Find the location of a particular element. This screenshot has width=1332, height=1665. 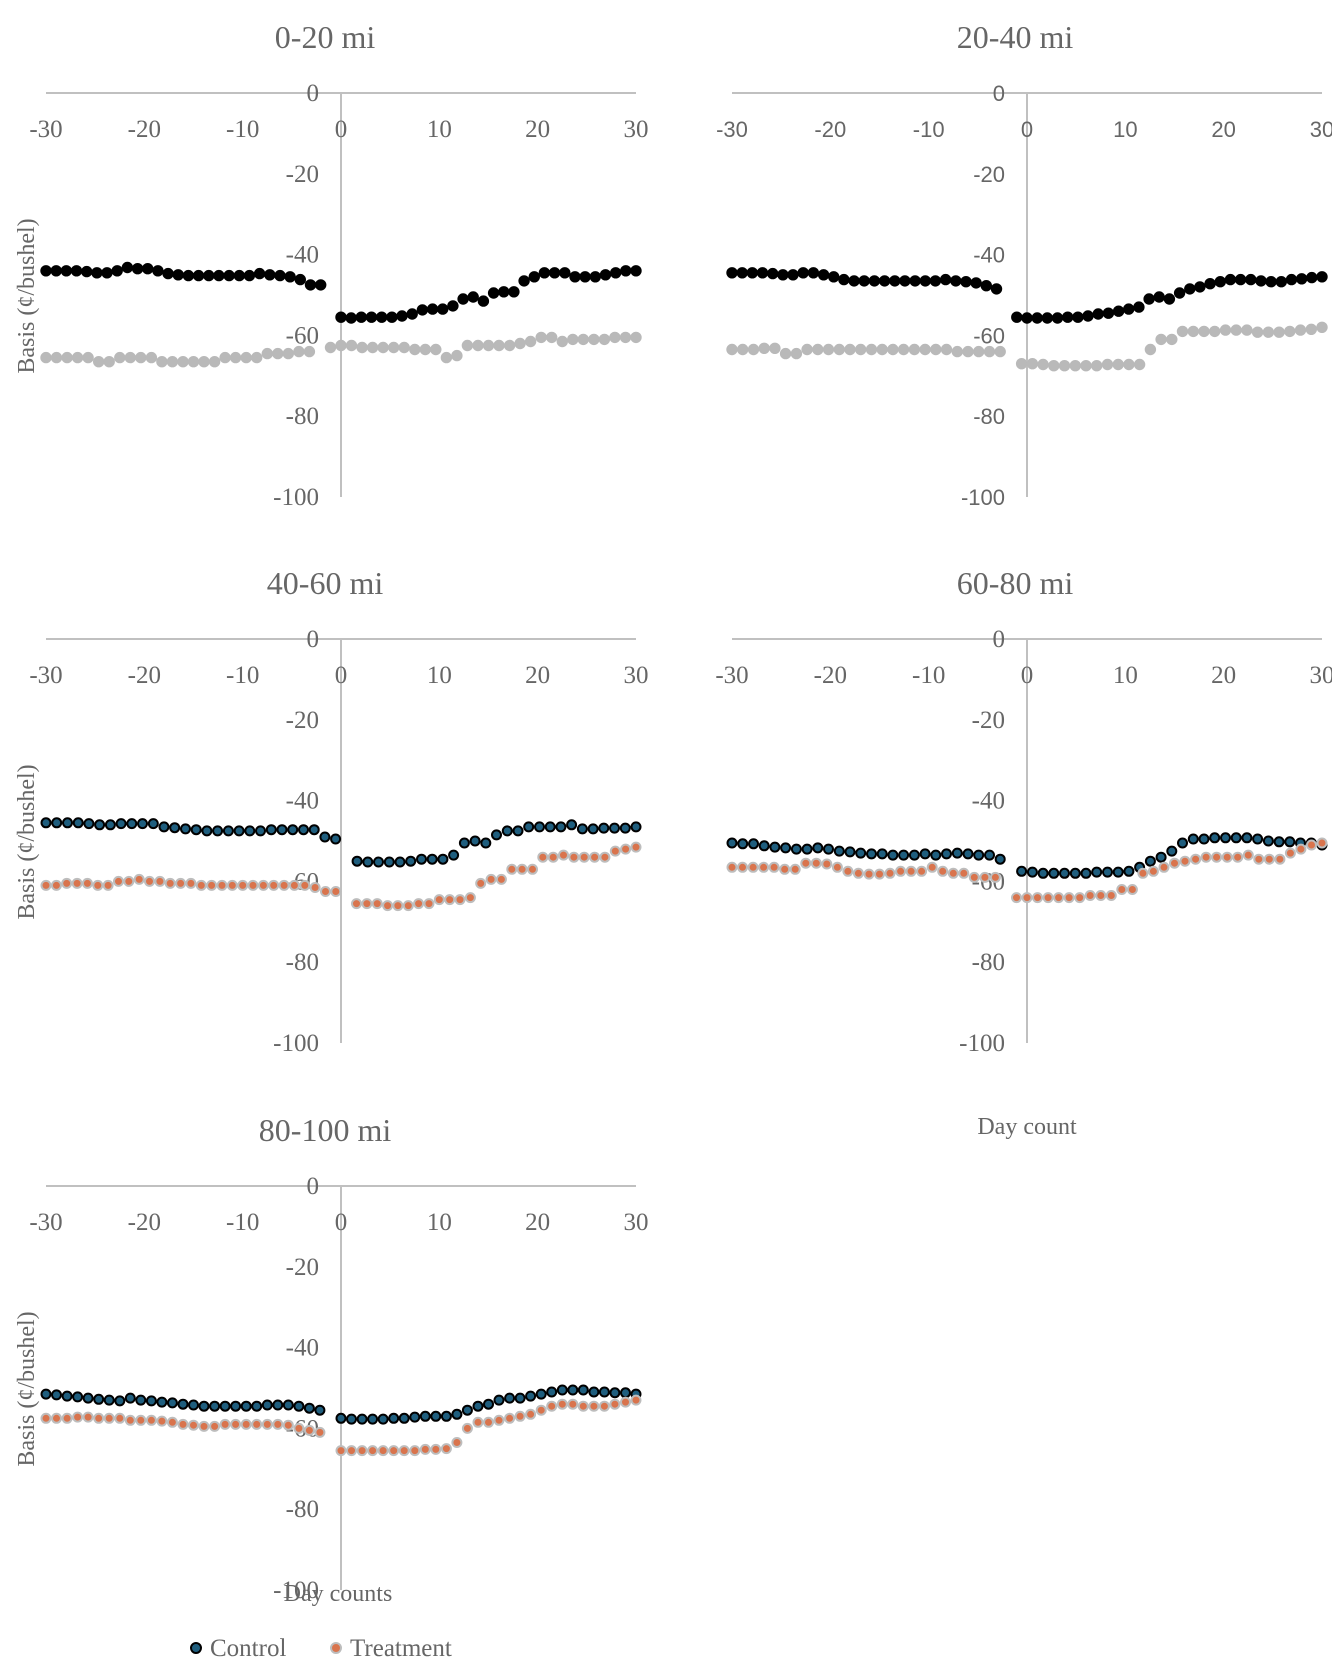

x-tick-label: 20 is located at coordinates (1223, 129).